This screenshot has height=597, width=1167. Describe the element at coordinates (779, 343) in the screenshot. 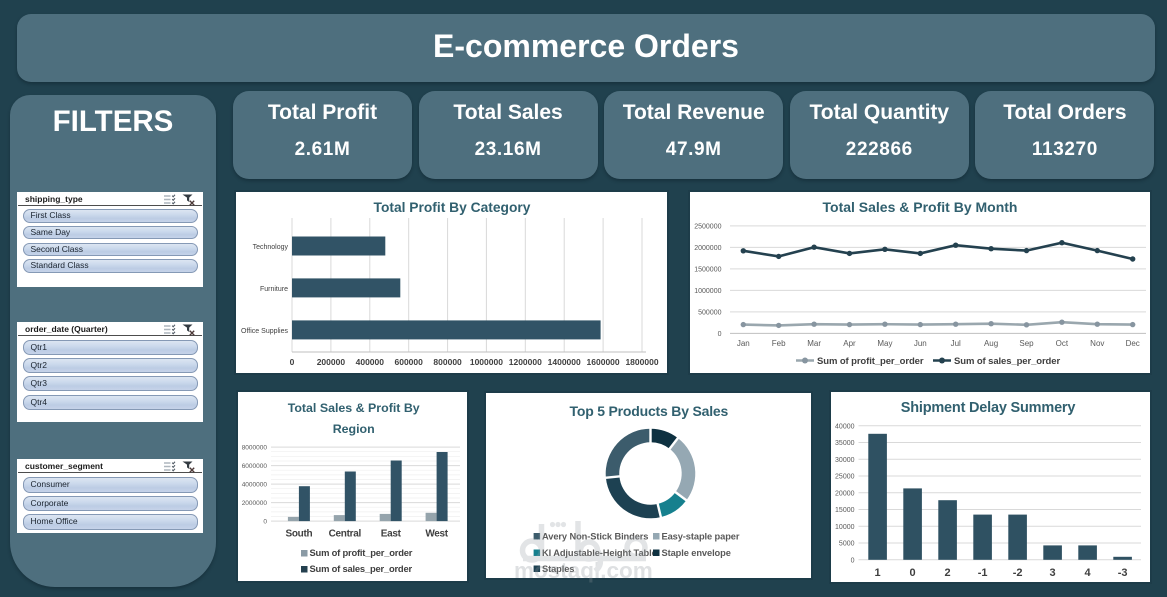

I see `svg-text: Feb` at that location.